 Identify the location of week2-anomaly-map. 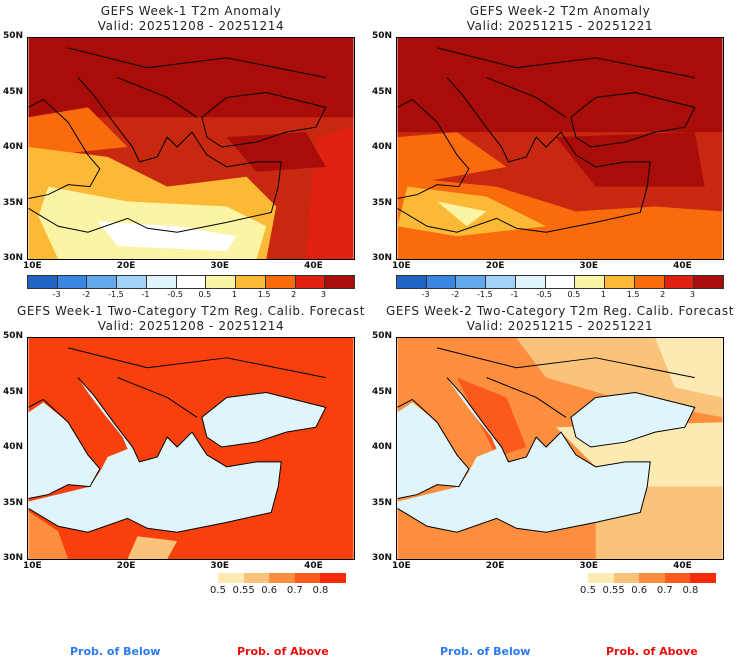
(560, 148).